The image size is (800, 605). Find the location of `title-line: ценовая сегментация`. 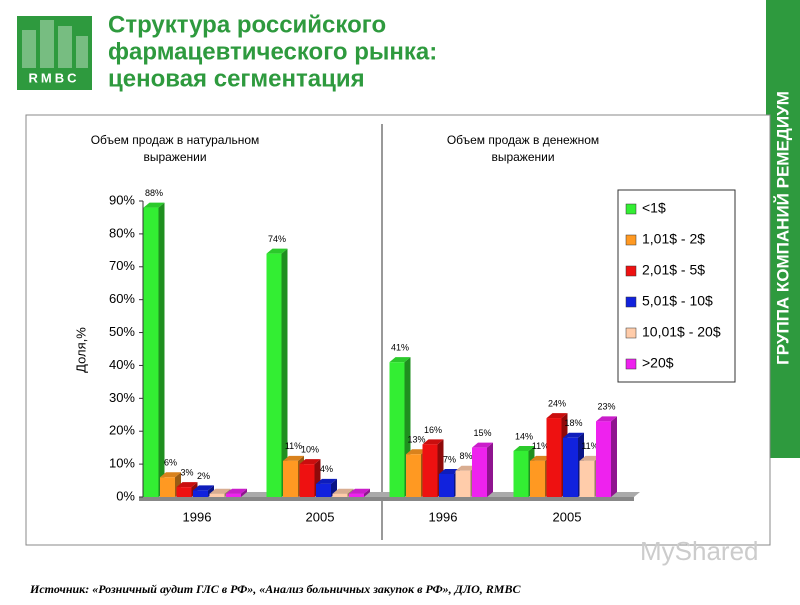

title-line: ценовая сегментация is located at coordinates (236, 78).